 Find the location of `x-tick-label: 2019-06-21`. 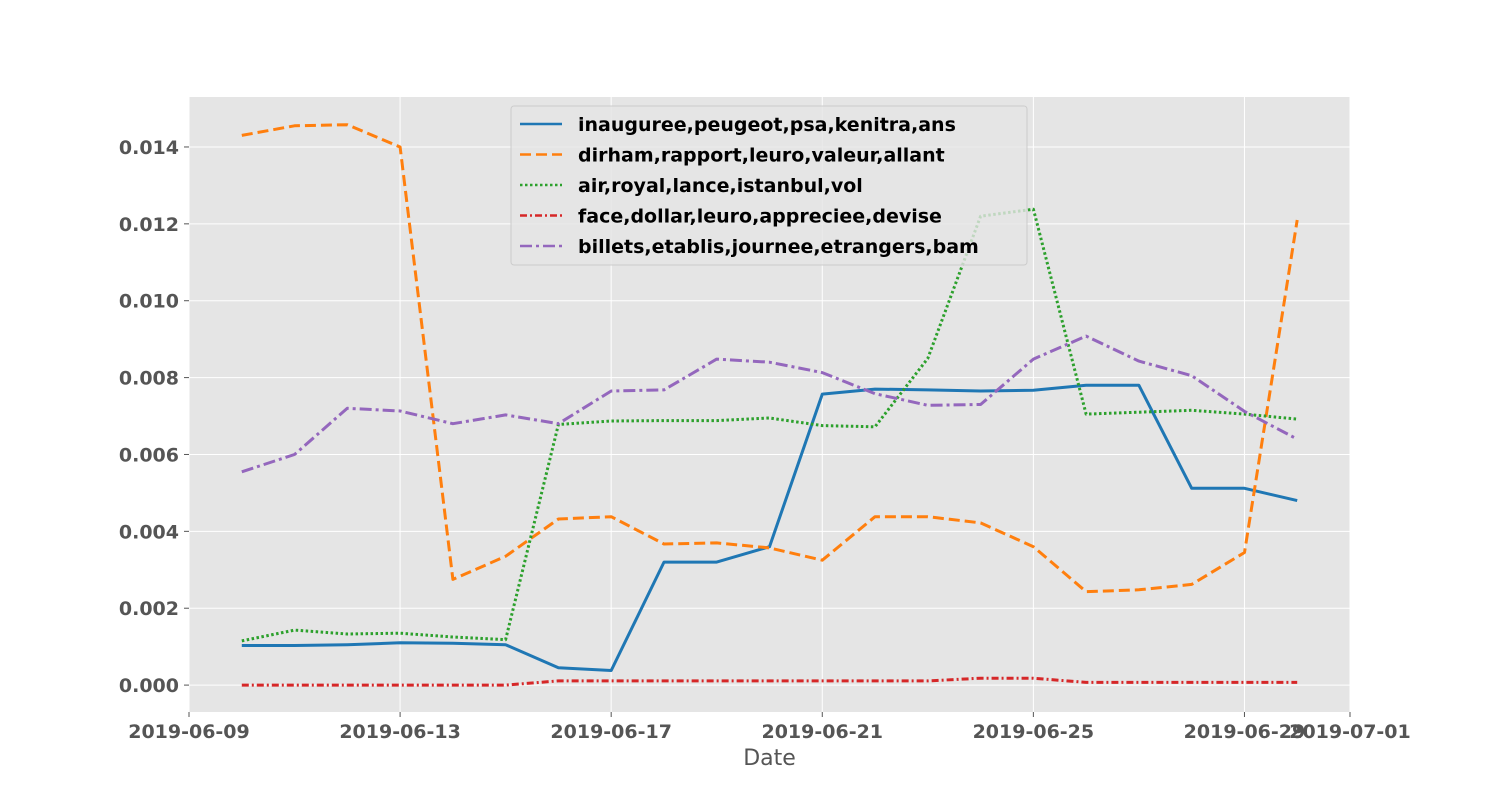

x-tick-label: 2019-06-21 is located at coordinates (822, 732).